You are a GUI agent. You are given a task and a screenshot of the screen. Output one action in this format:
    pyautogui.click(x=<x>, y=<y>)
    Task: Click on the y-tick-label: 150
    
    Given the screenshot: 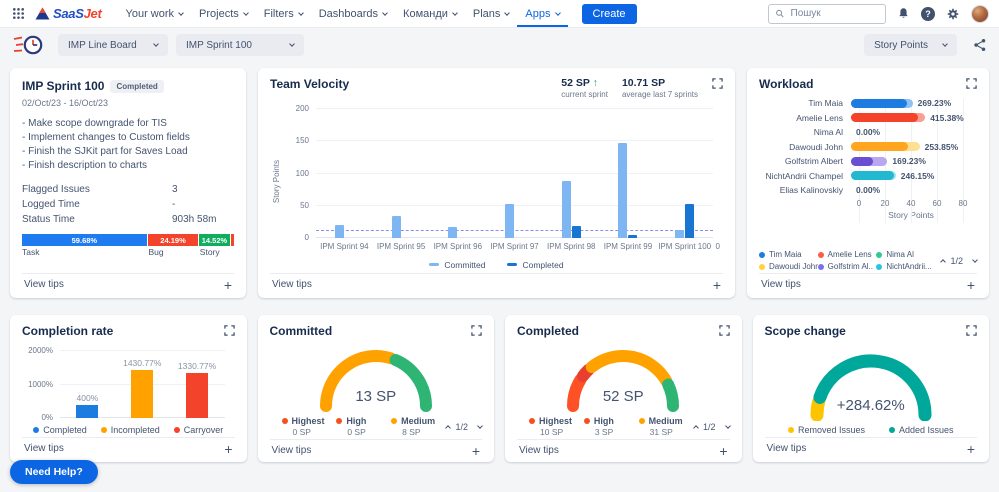 What is the action you would take?
    pyautogui.click(x=302, y=141)
    